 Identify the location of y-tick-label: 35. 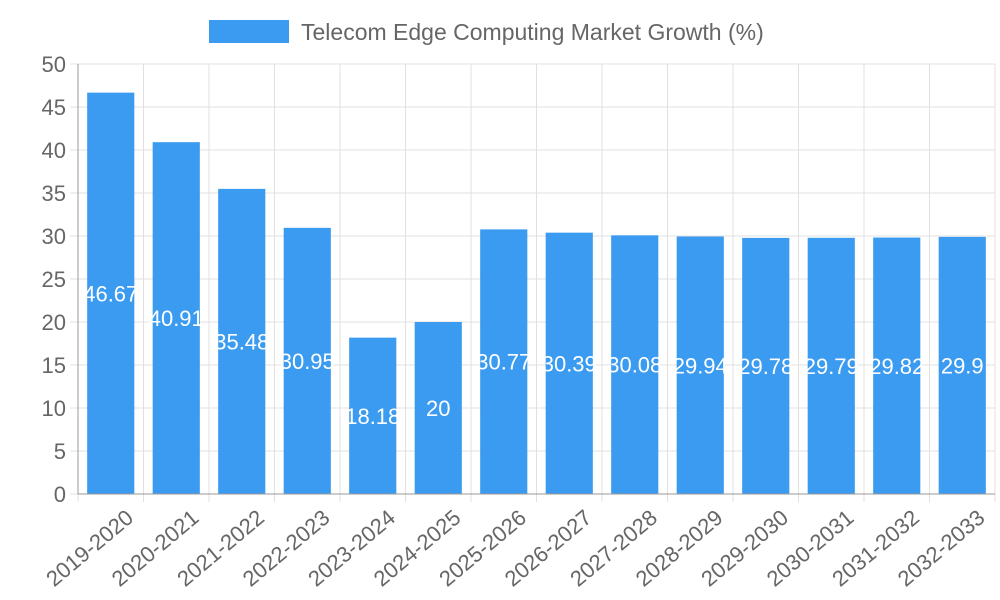
(54, 193).